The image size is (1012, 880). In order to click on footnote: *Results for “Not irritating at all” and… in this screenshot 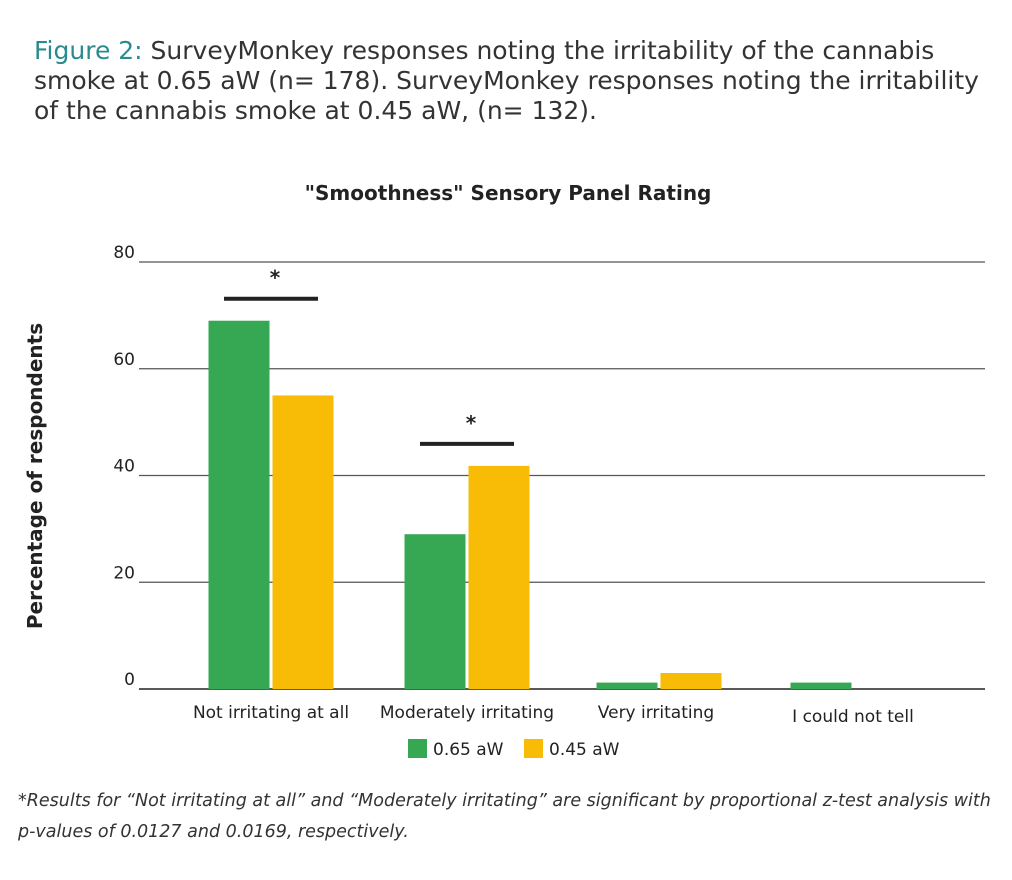, I will do `click(504, 816)`.